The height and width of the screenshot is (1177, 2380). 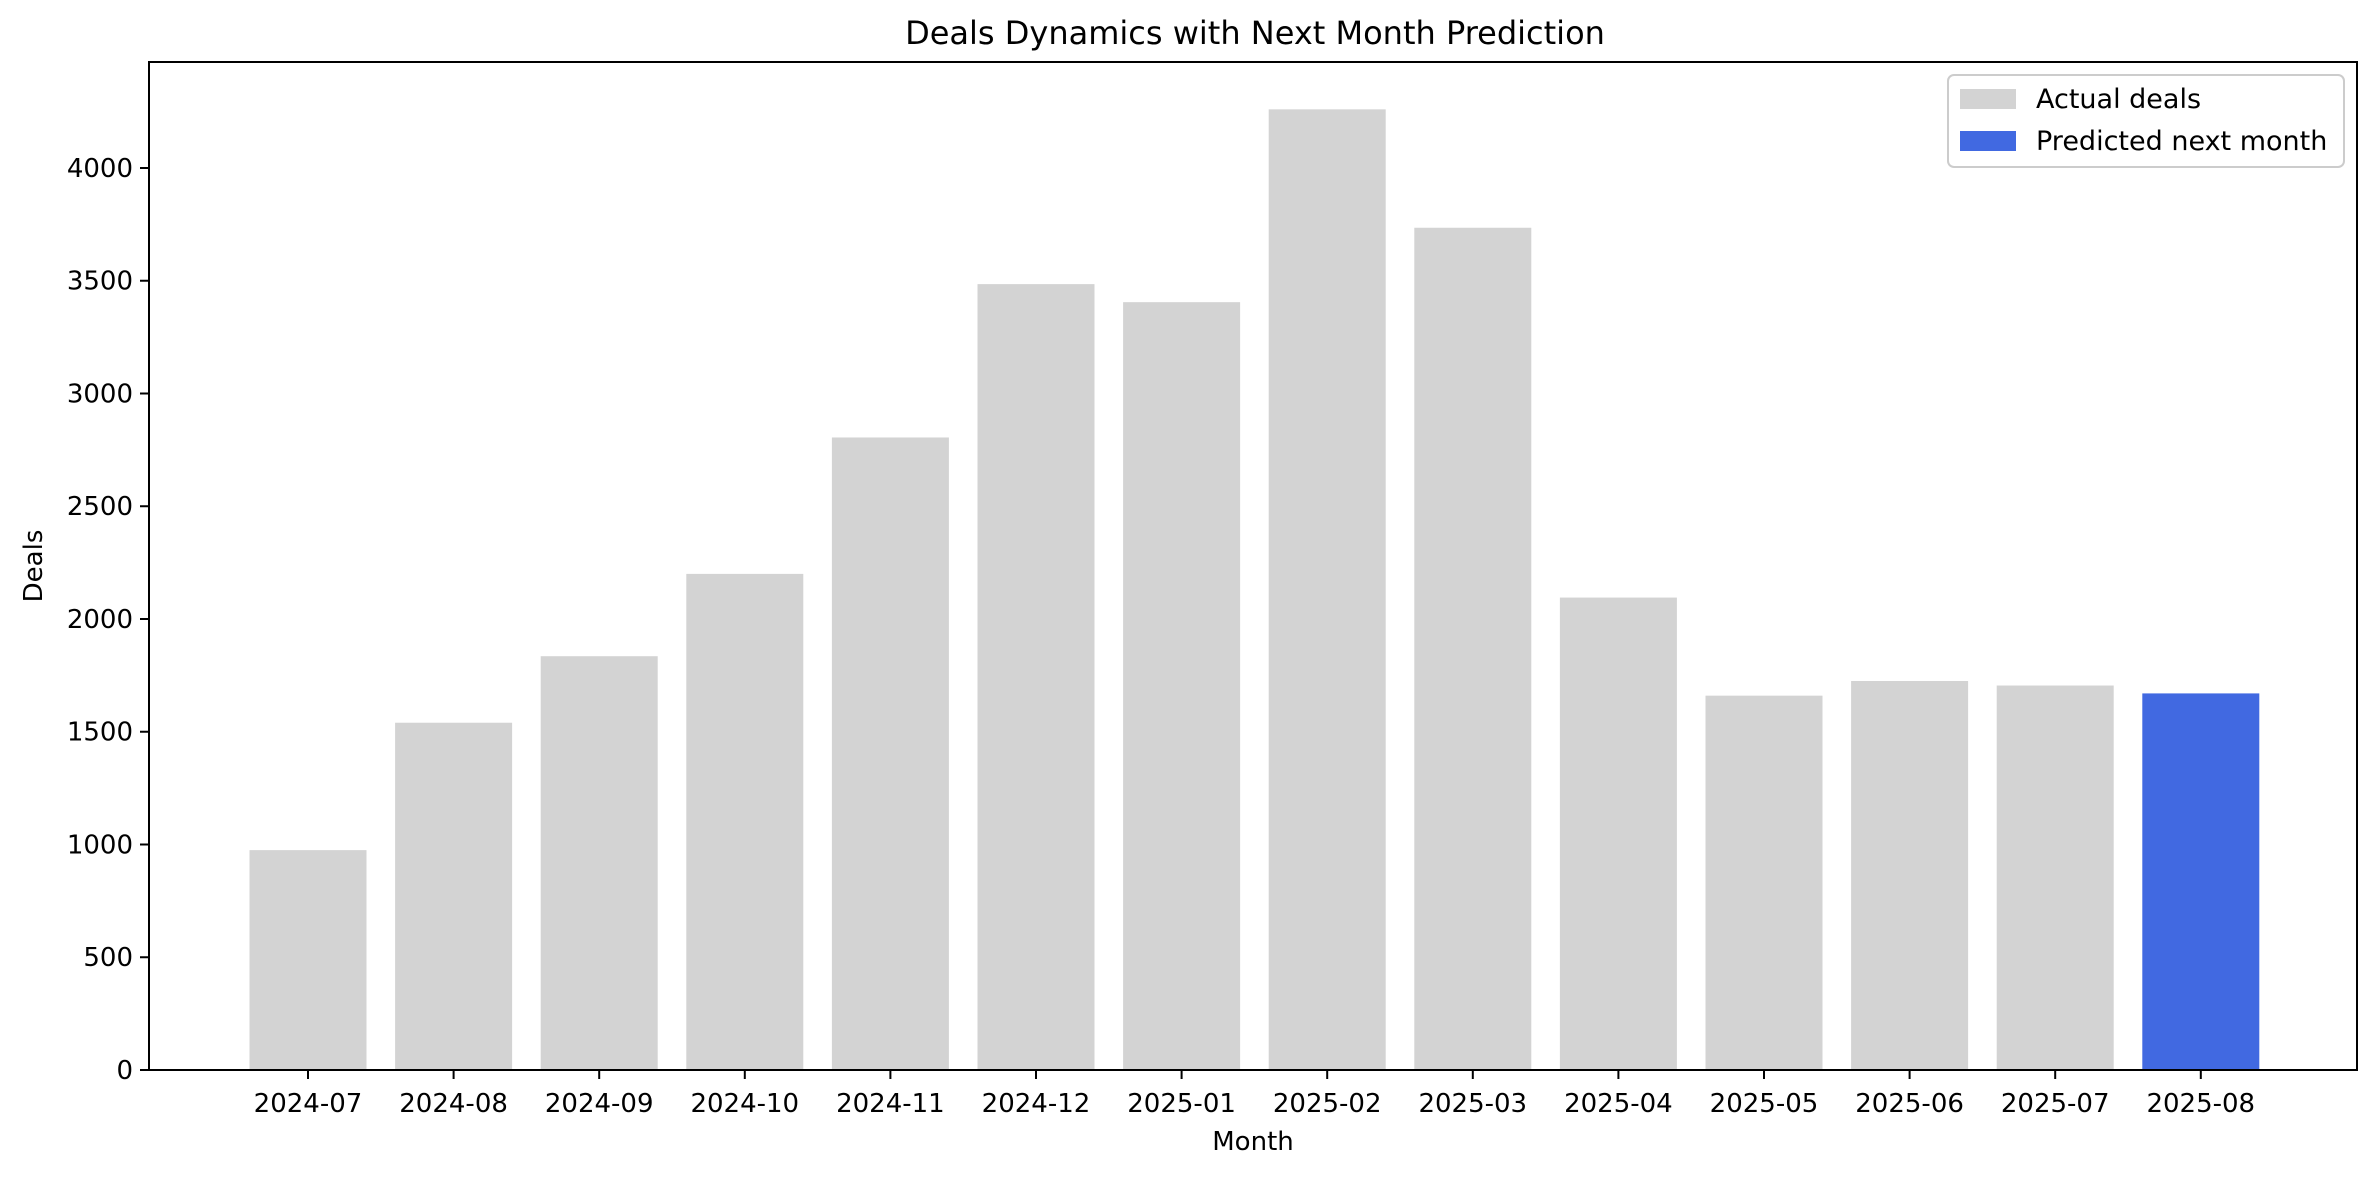 I want to click on y-tick-label: 1500, so click(x=100, y=733).